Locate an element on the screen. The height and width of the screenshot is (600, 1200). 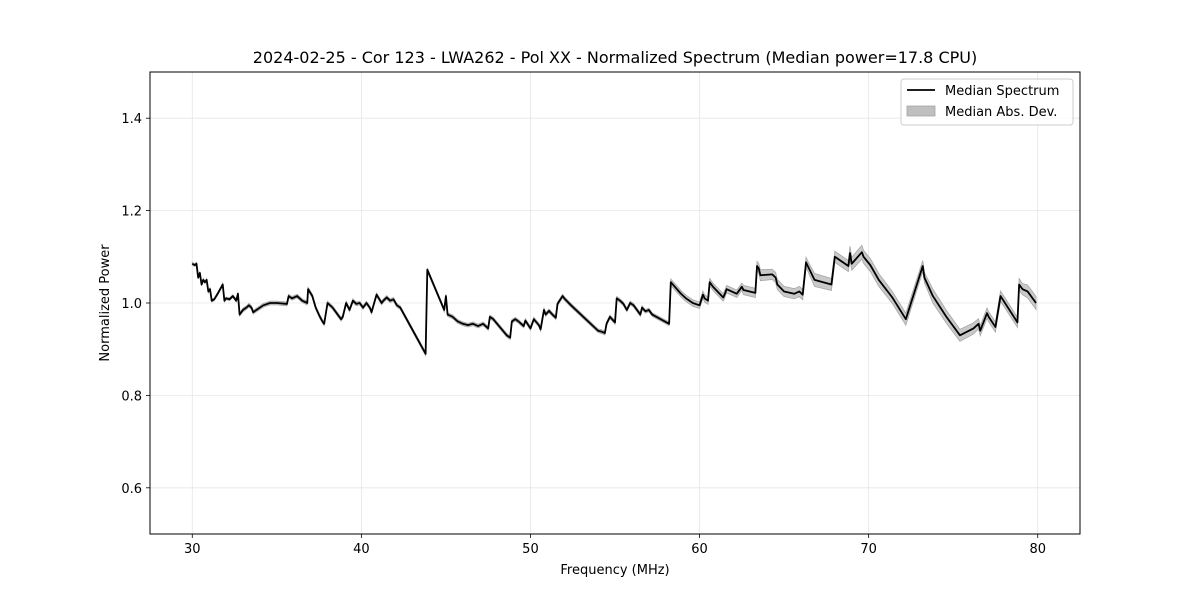
y-tick-label: 1.2 is located at coordinates (131, 212).